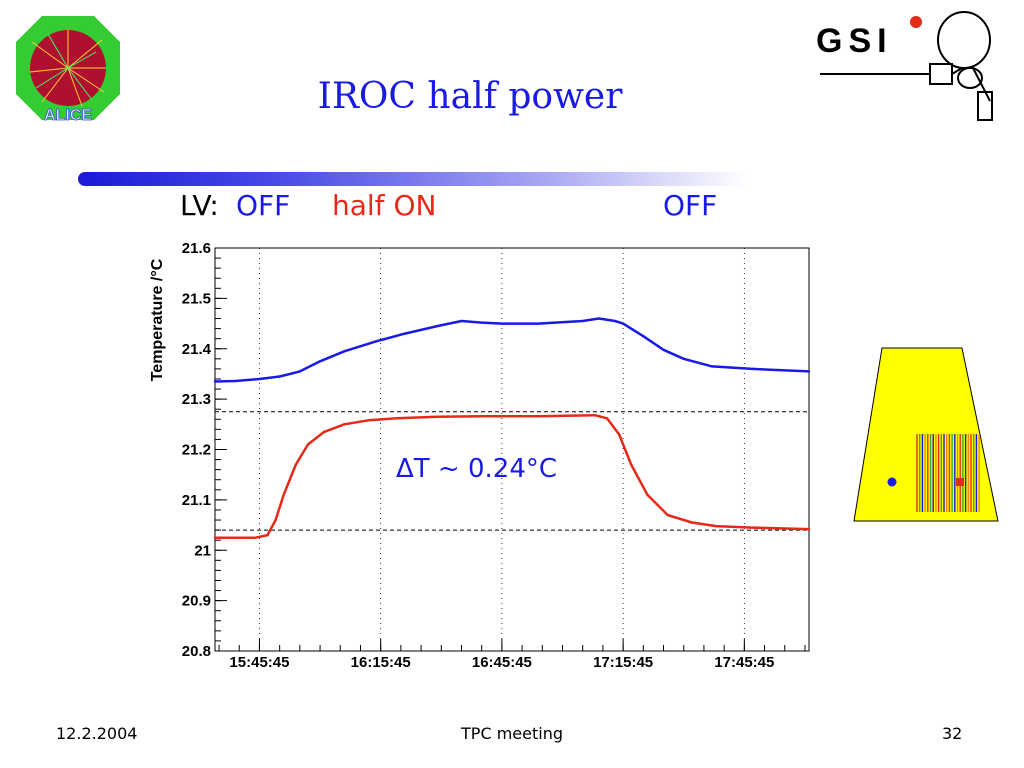 The image size is (1024, 768). Describe the element at coordinates (413, 179) in the screenshot. I see `title-underline-bar` at that location.